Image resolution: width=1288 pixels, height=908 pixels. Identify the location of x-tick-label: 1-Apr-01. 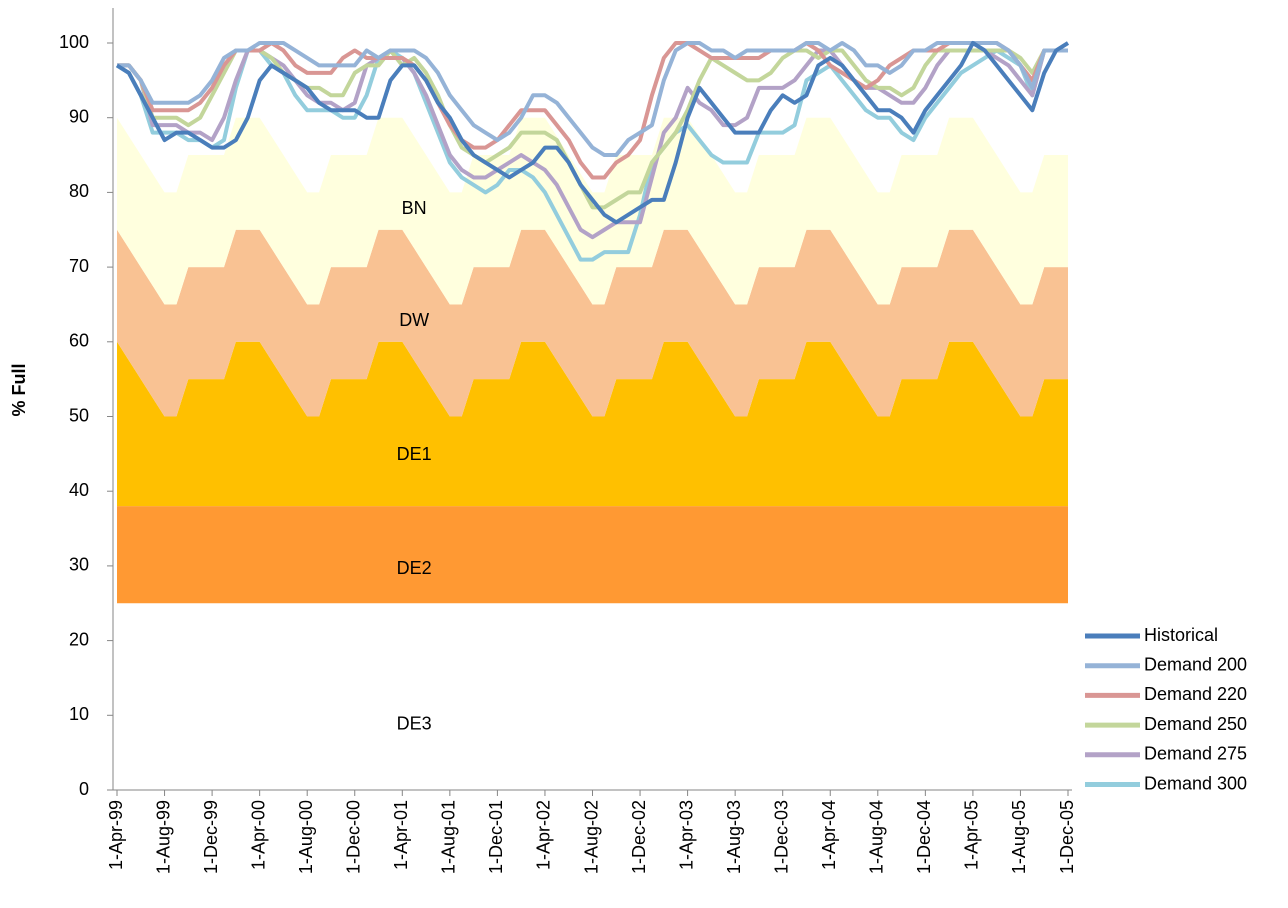
(401, 835).